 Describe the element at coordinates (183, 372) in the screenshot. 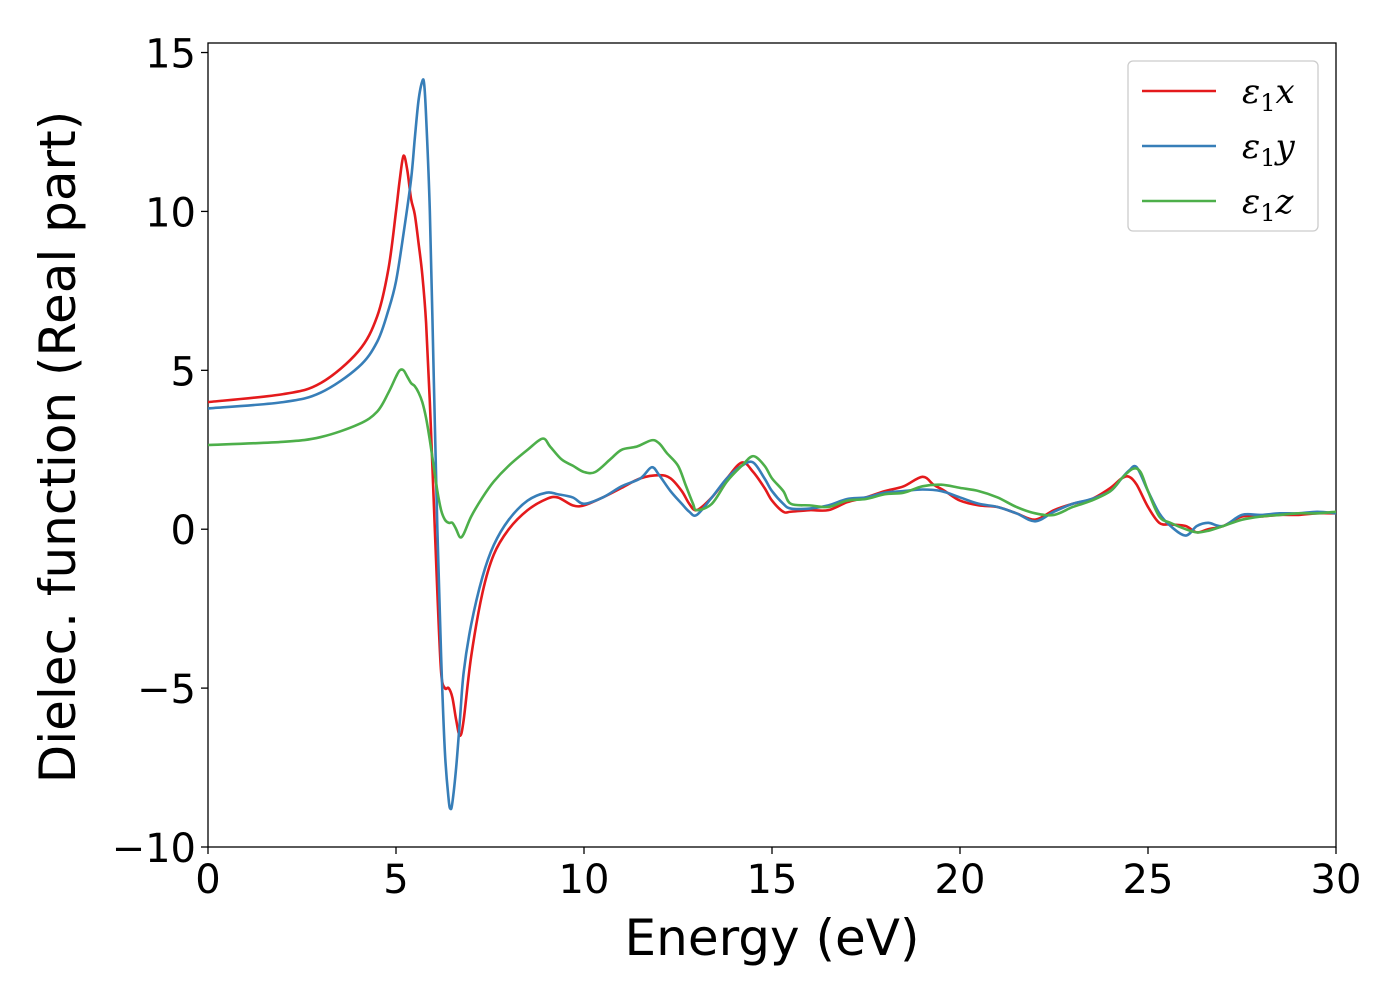

I see `y-tick-label: 5` at that location.